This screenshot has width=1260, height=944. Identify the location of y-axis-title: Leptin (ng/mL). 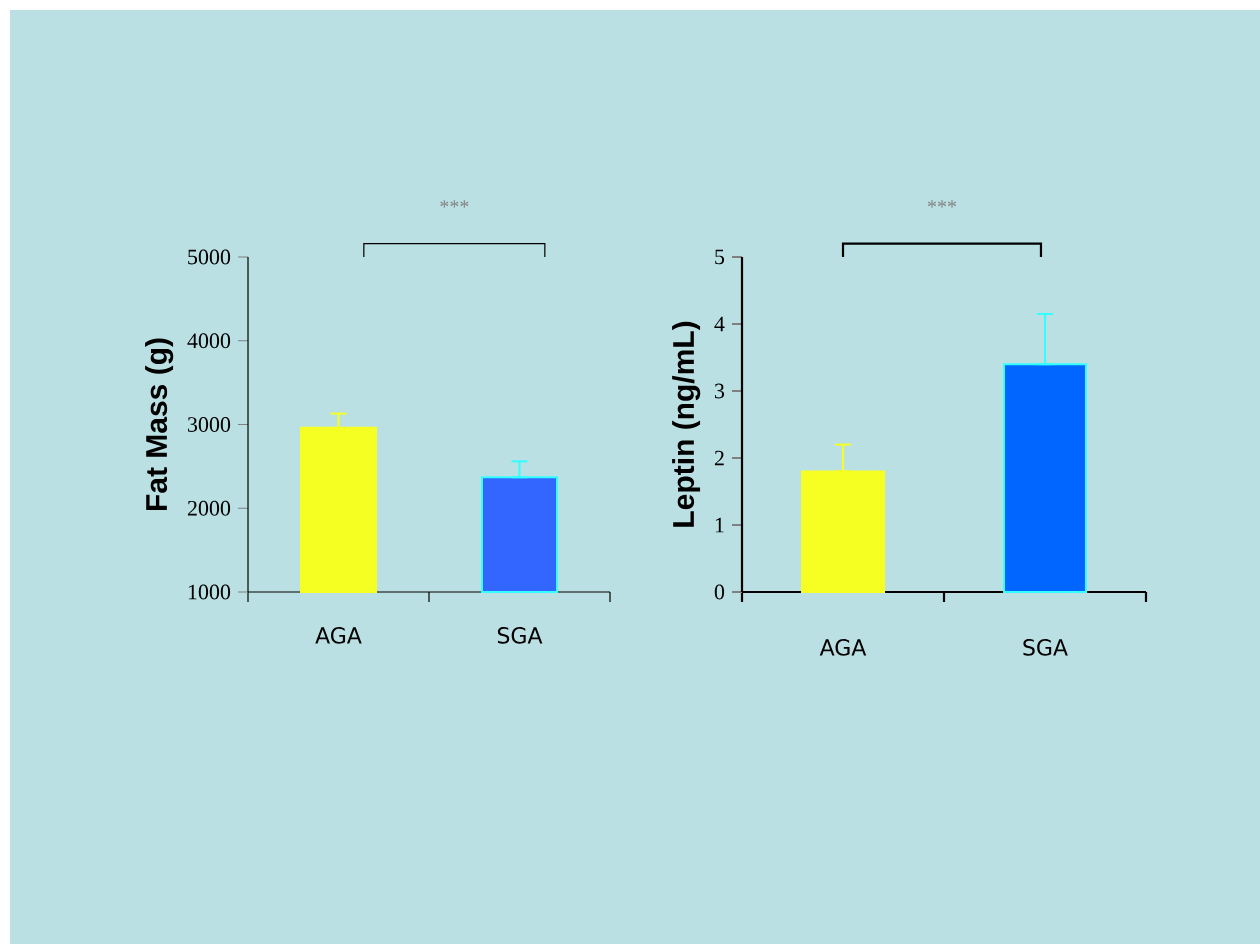
(686, 424).